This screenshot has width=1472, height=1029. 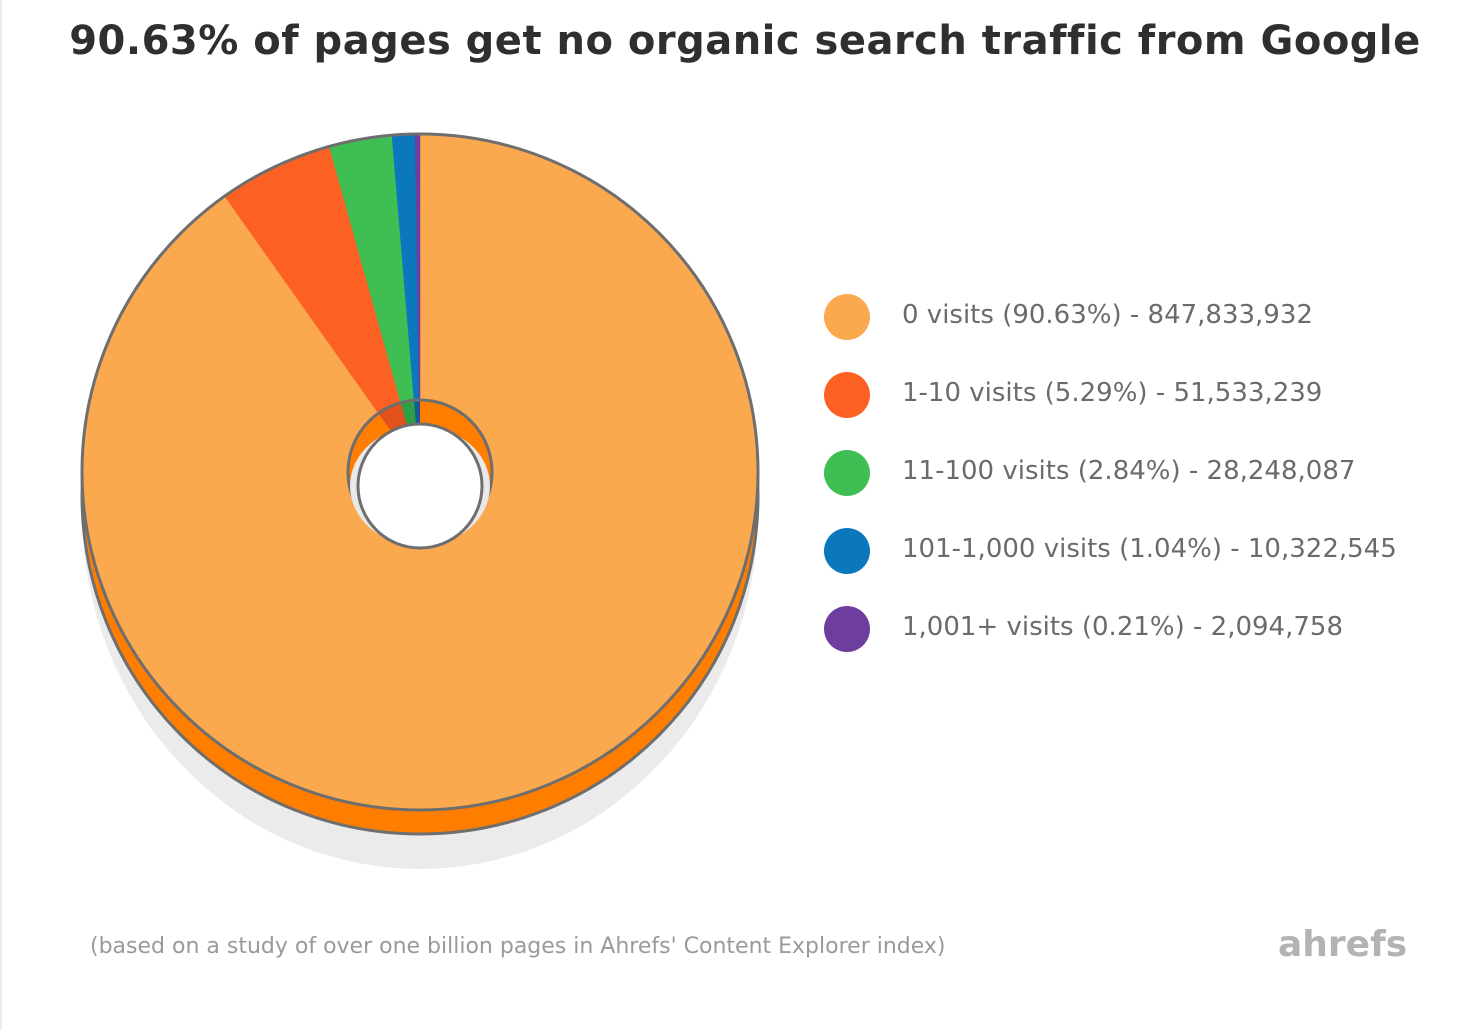 I want to click on legend-label: 0 visits (90.63%) - 847,833,932, so click(x=1107, y=315).